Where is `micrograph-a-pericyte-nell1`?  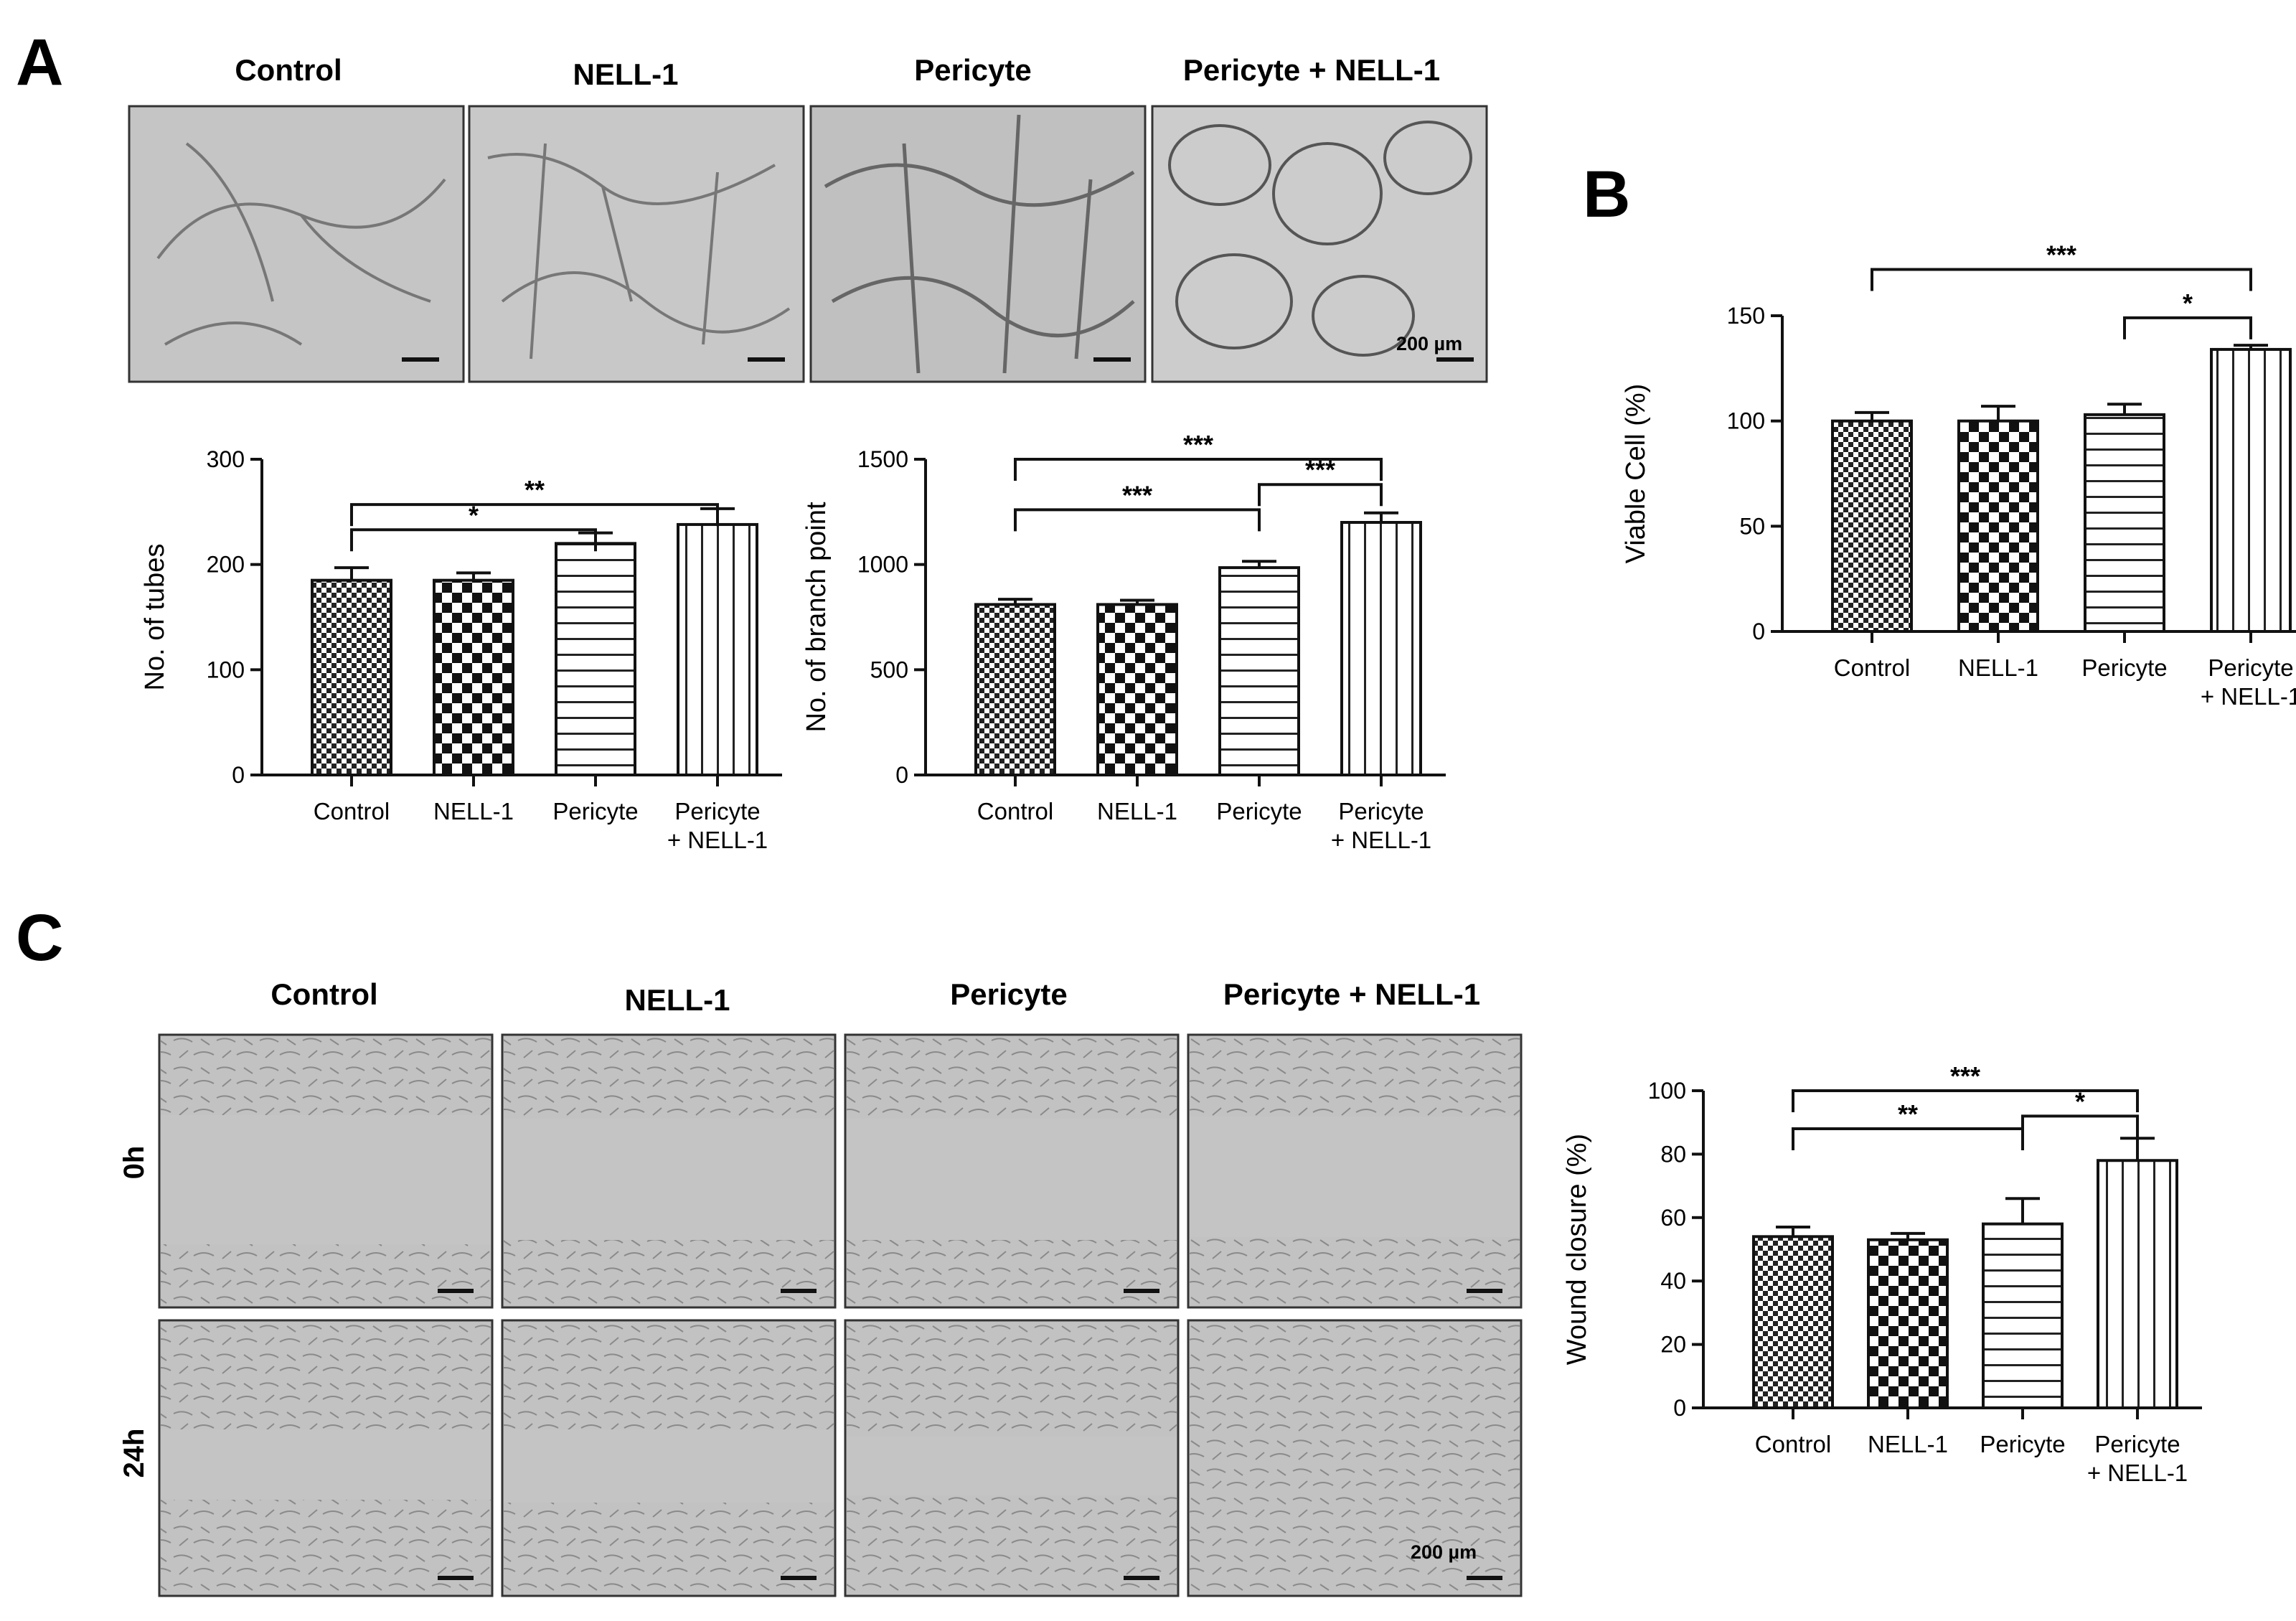
micrograph-a-pericyte-nell1 is located at coordinates (1320, 244).